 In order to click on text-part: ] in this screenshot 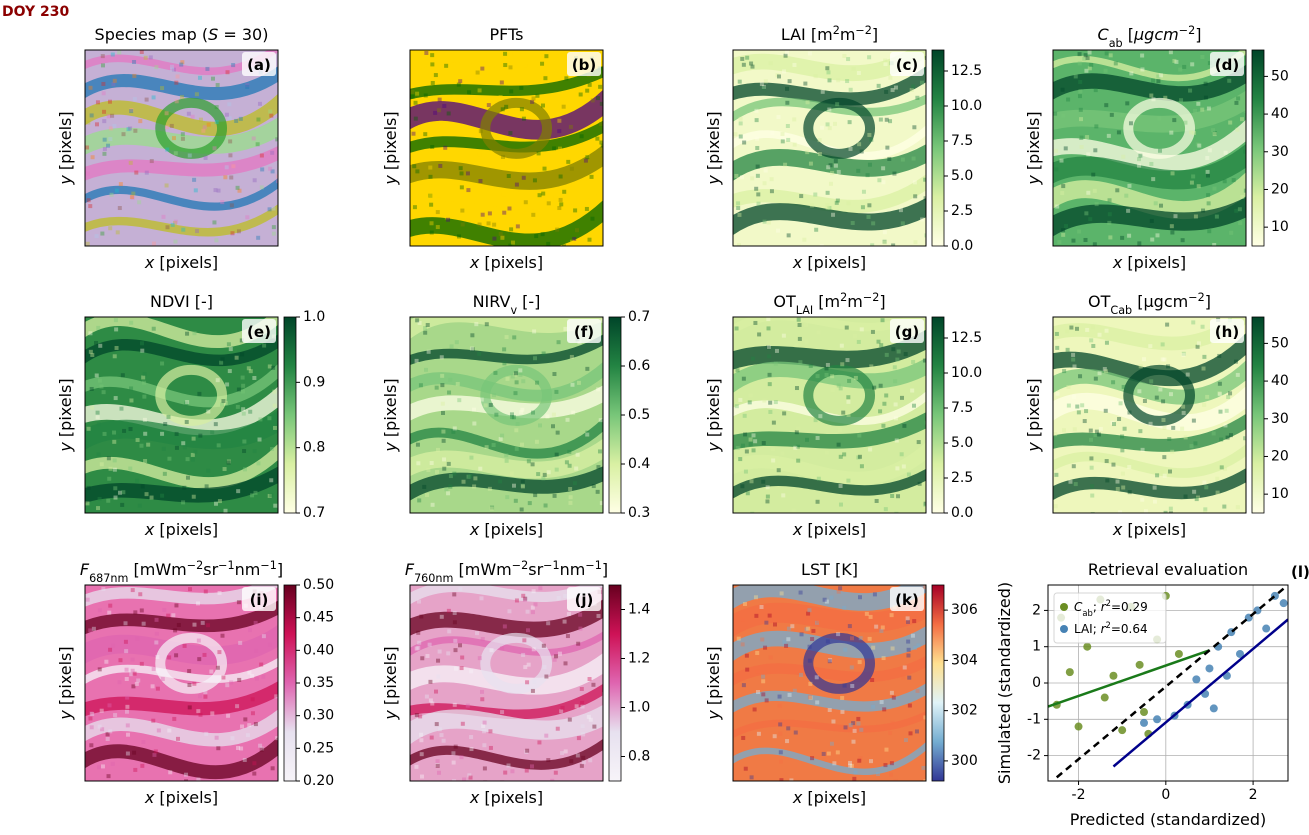, I will do `click(875, 34)`.